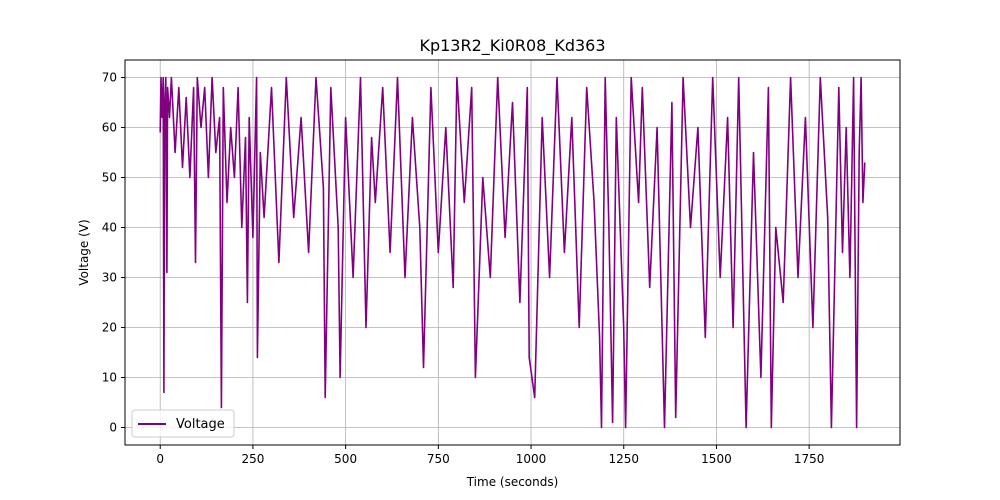 The width and height of the screenshot is (1000, 500). Describe the element at coordinates (160, 459) in the screenshot. I see `x-tick-label: 0` at that location.